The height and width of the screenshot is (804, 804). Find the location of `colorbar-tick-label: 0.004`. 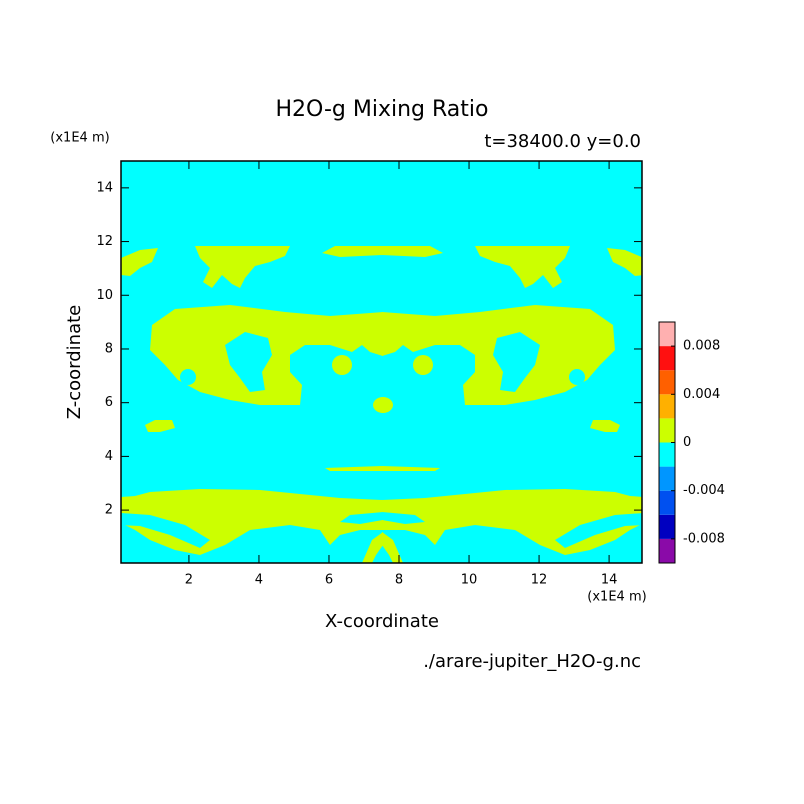

colorbar-tick-label: 0.004 is located at coordinates (701, 394).